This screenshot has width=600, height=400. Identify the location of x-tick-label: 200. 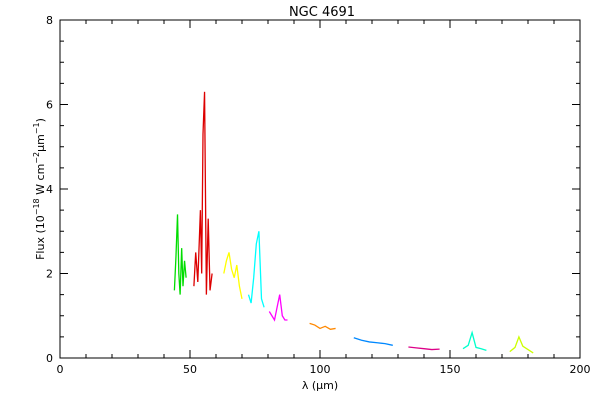
(580, 369).